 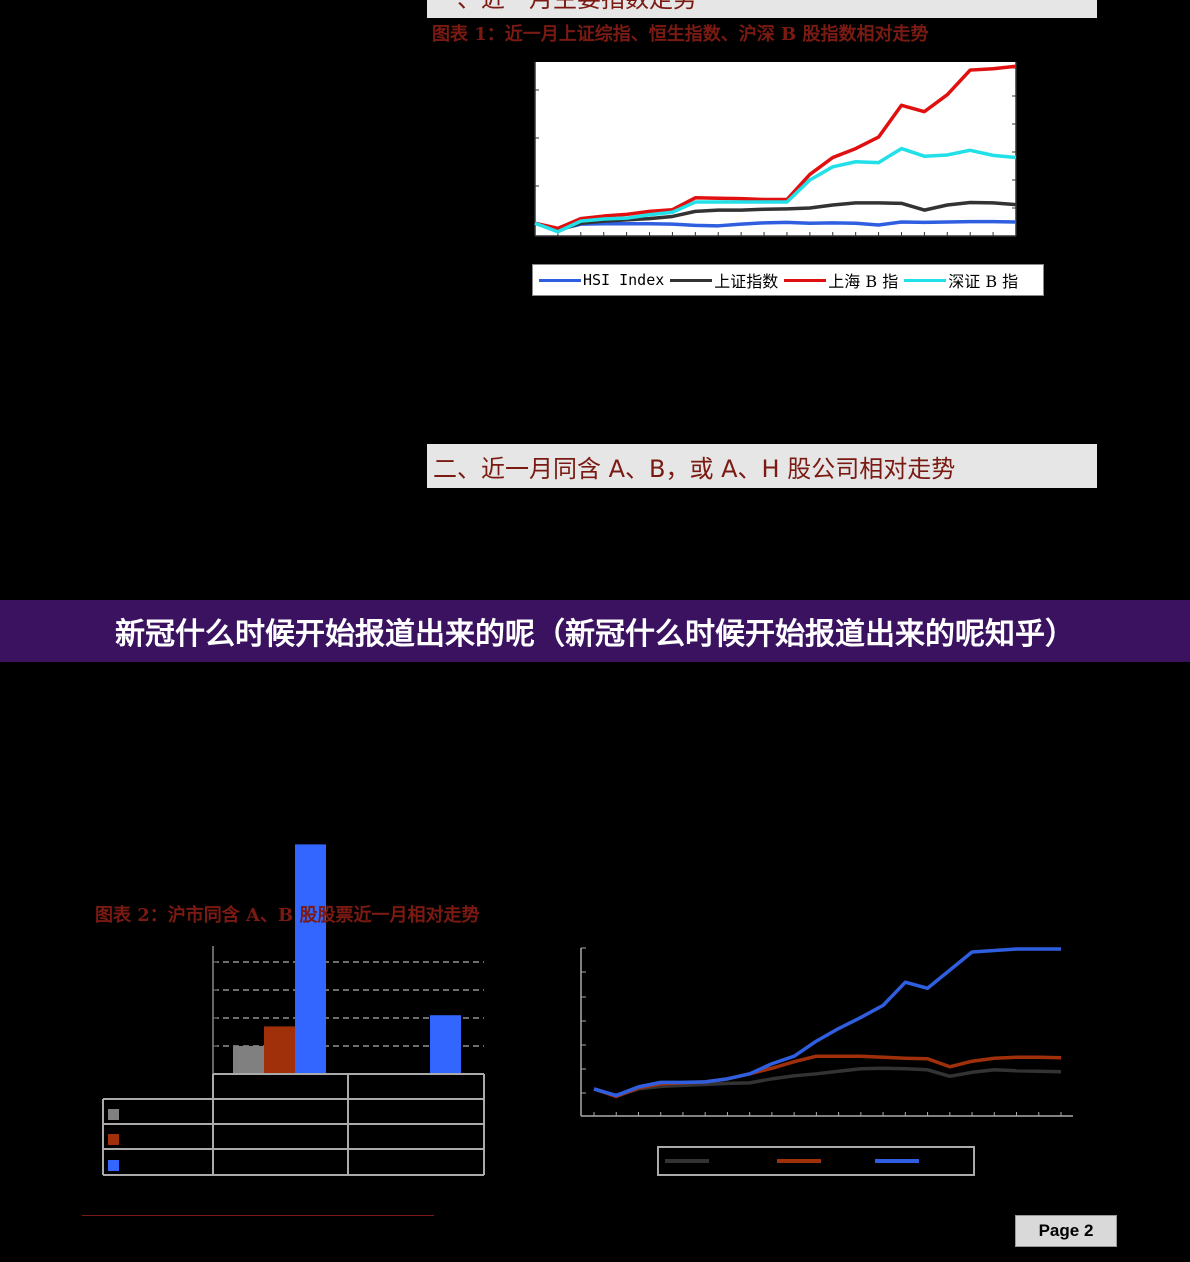 I want to click on legend-item-shz: 上证指数, so click(x=724, y=280).